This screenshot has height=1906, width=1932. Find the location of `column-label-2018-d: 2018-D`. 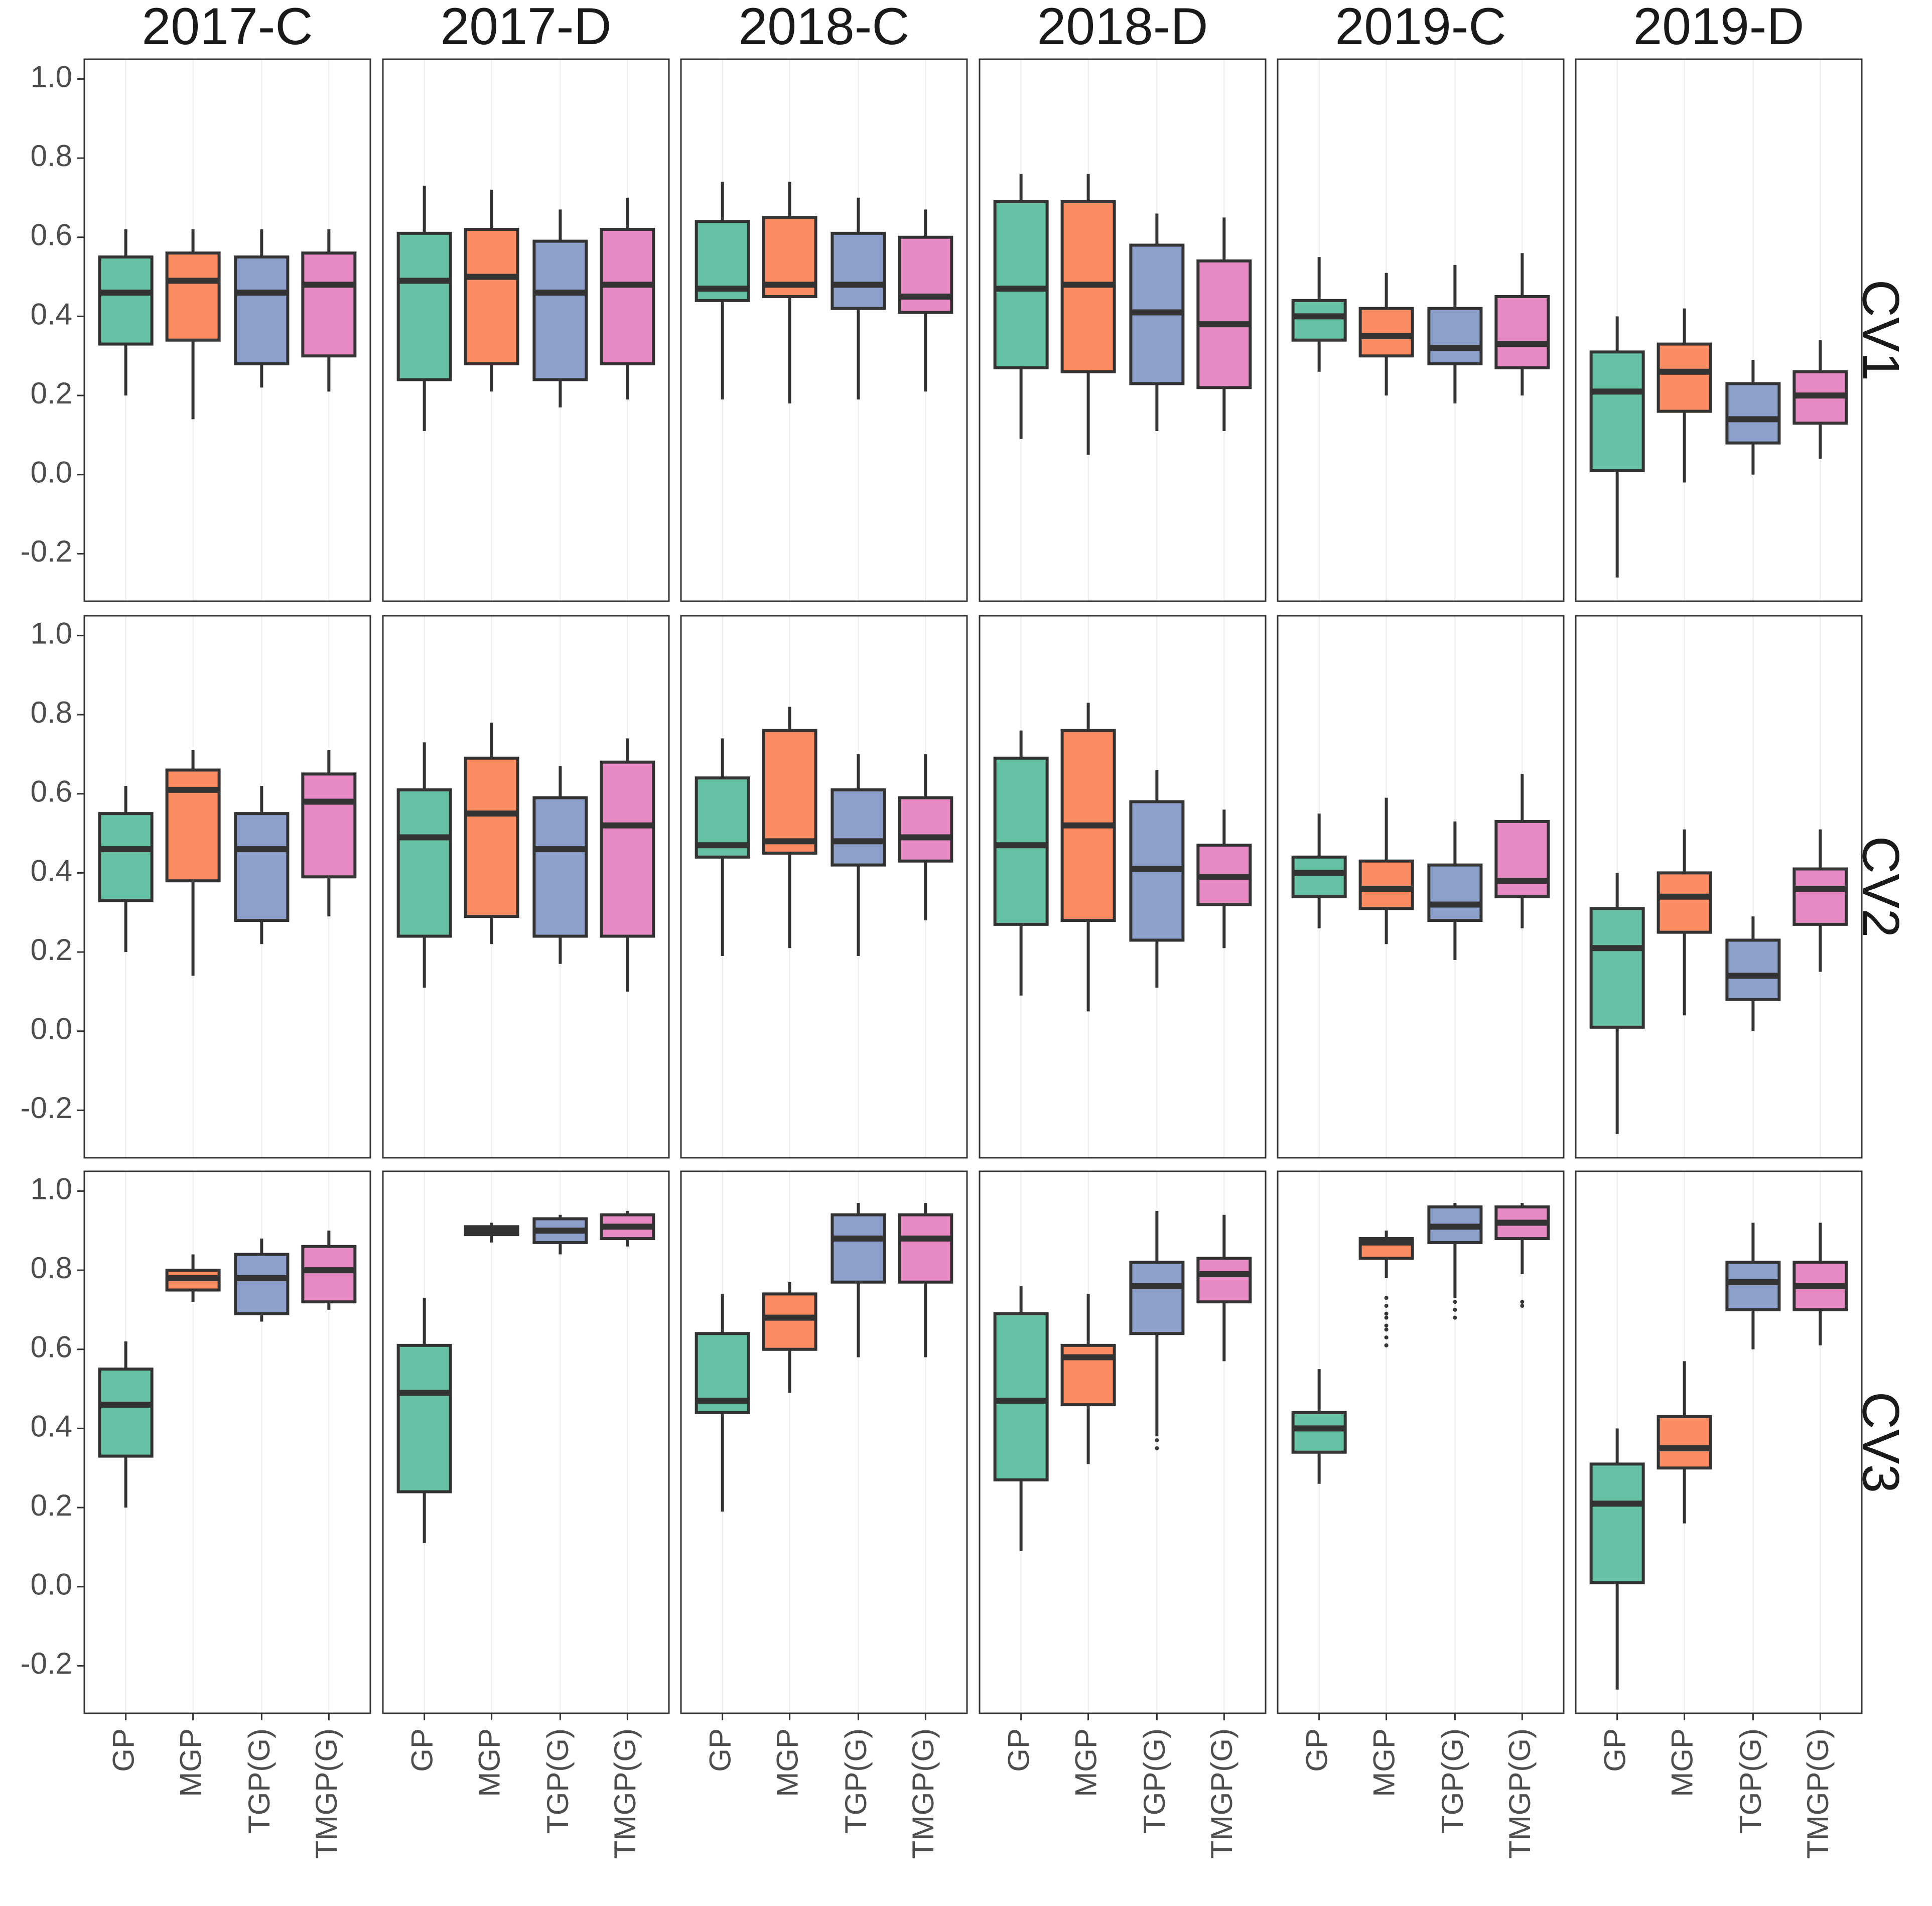

column-label-2018-d: 2018-D is located at coordinates (1122, 28).